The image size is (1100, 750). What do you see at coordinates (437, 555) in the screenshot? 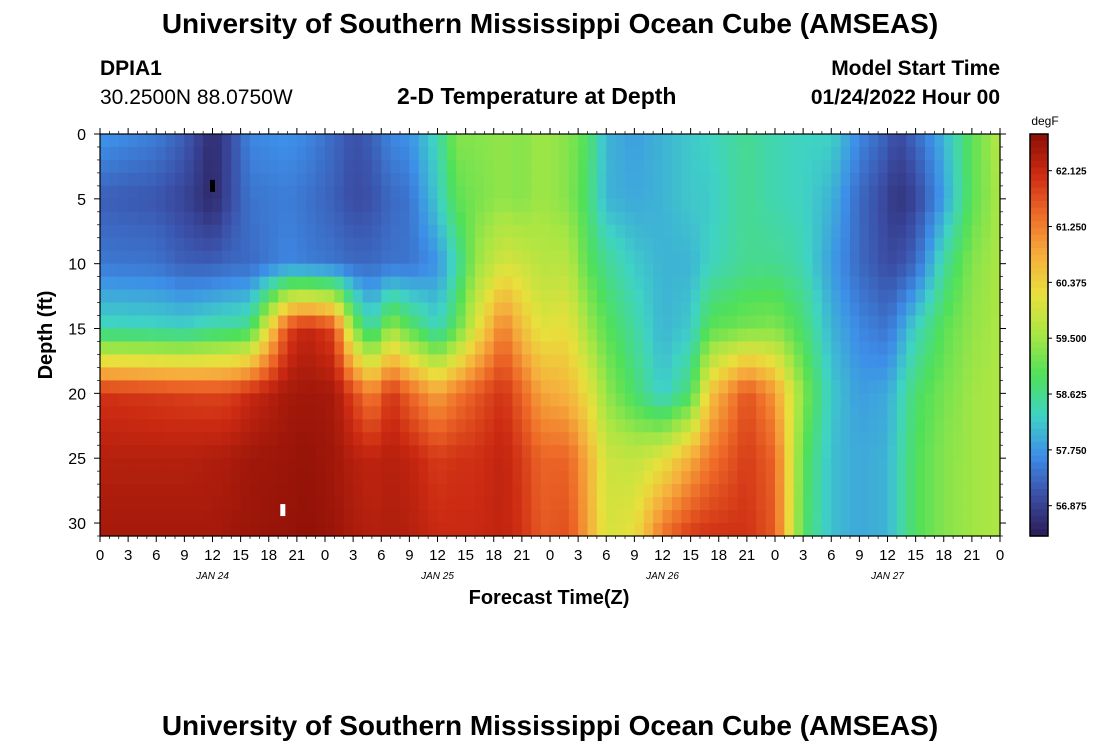
I see `x-tick-label: 12` at bounding box center [437, 555].